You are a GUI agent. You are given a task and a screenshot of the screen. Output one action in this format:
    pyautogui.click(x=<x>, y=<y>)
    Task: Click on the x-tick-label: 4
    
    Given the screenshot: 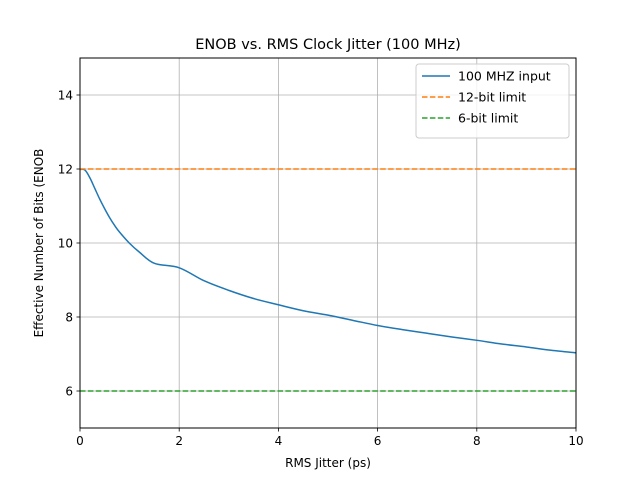 What is the action you would take?
    pyautogui.click(x=279, y=441)
    